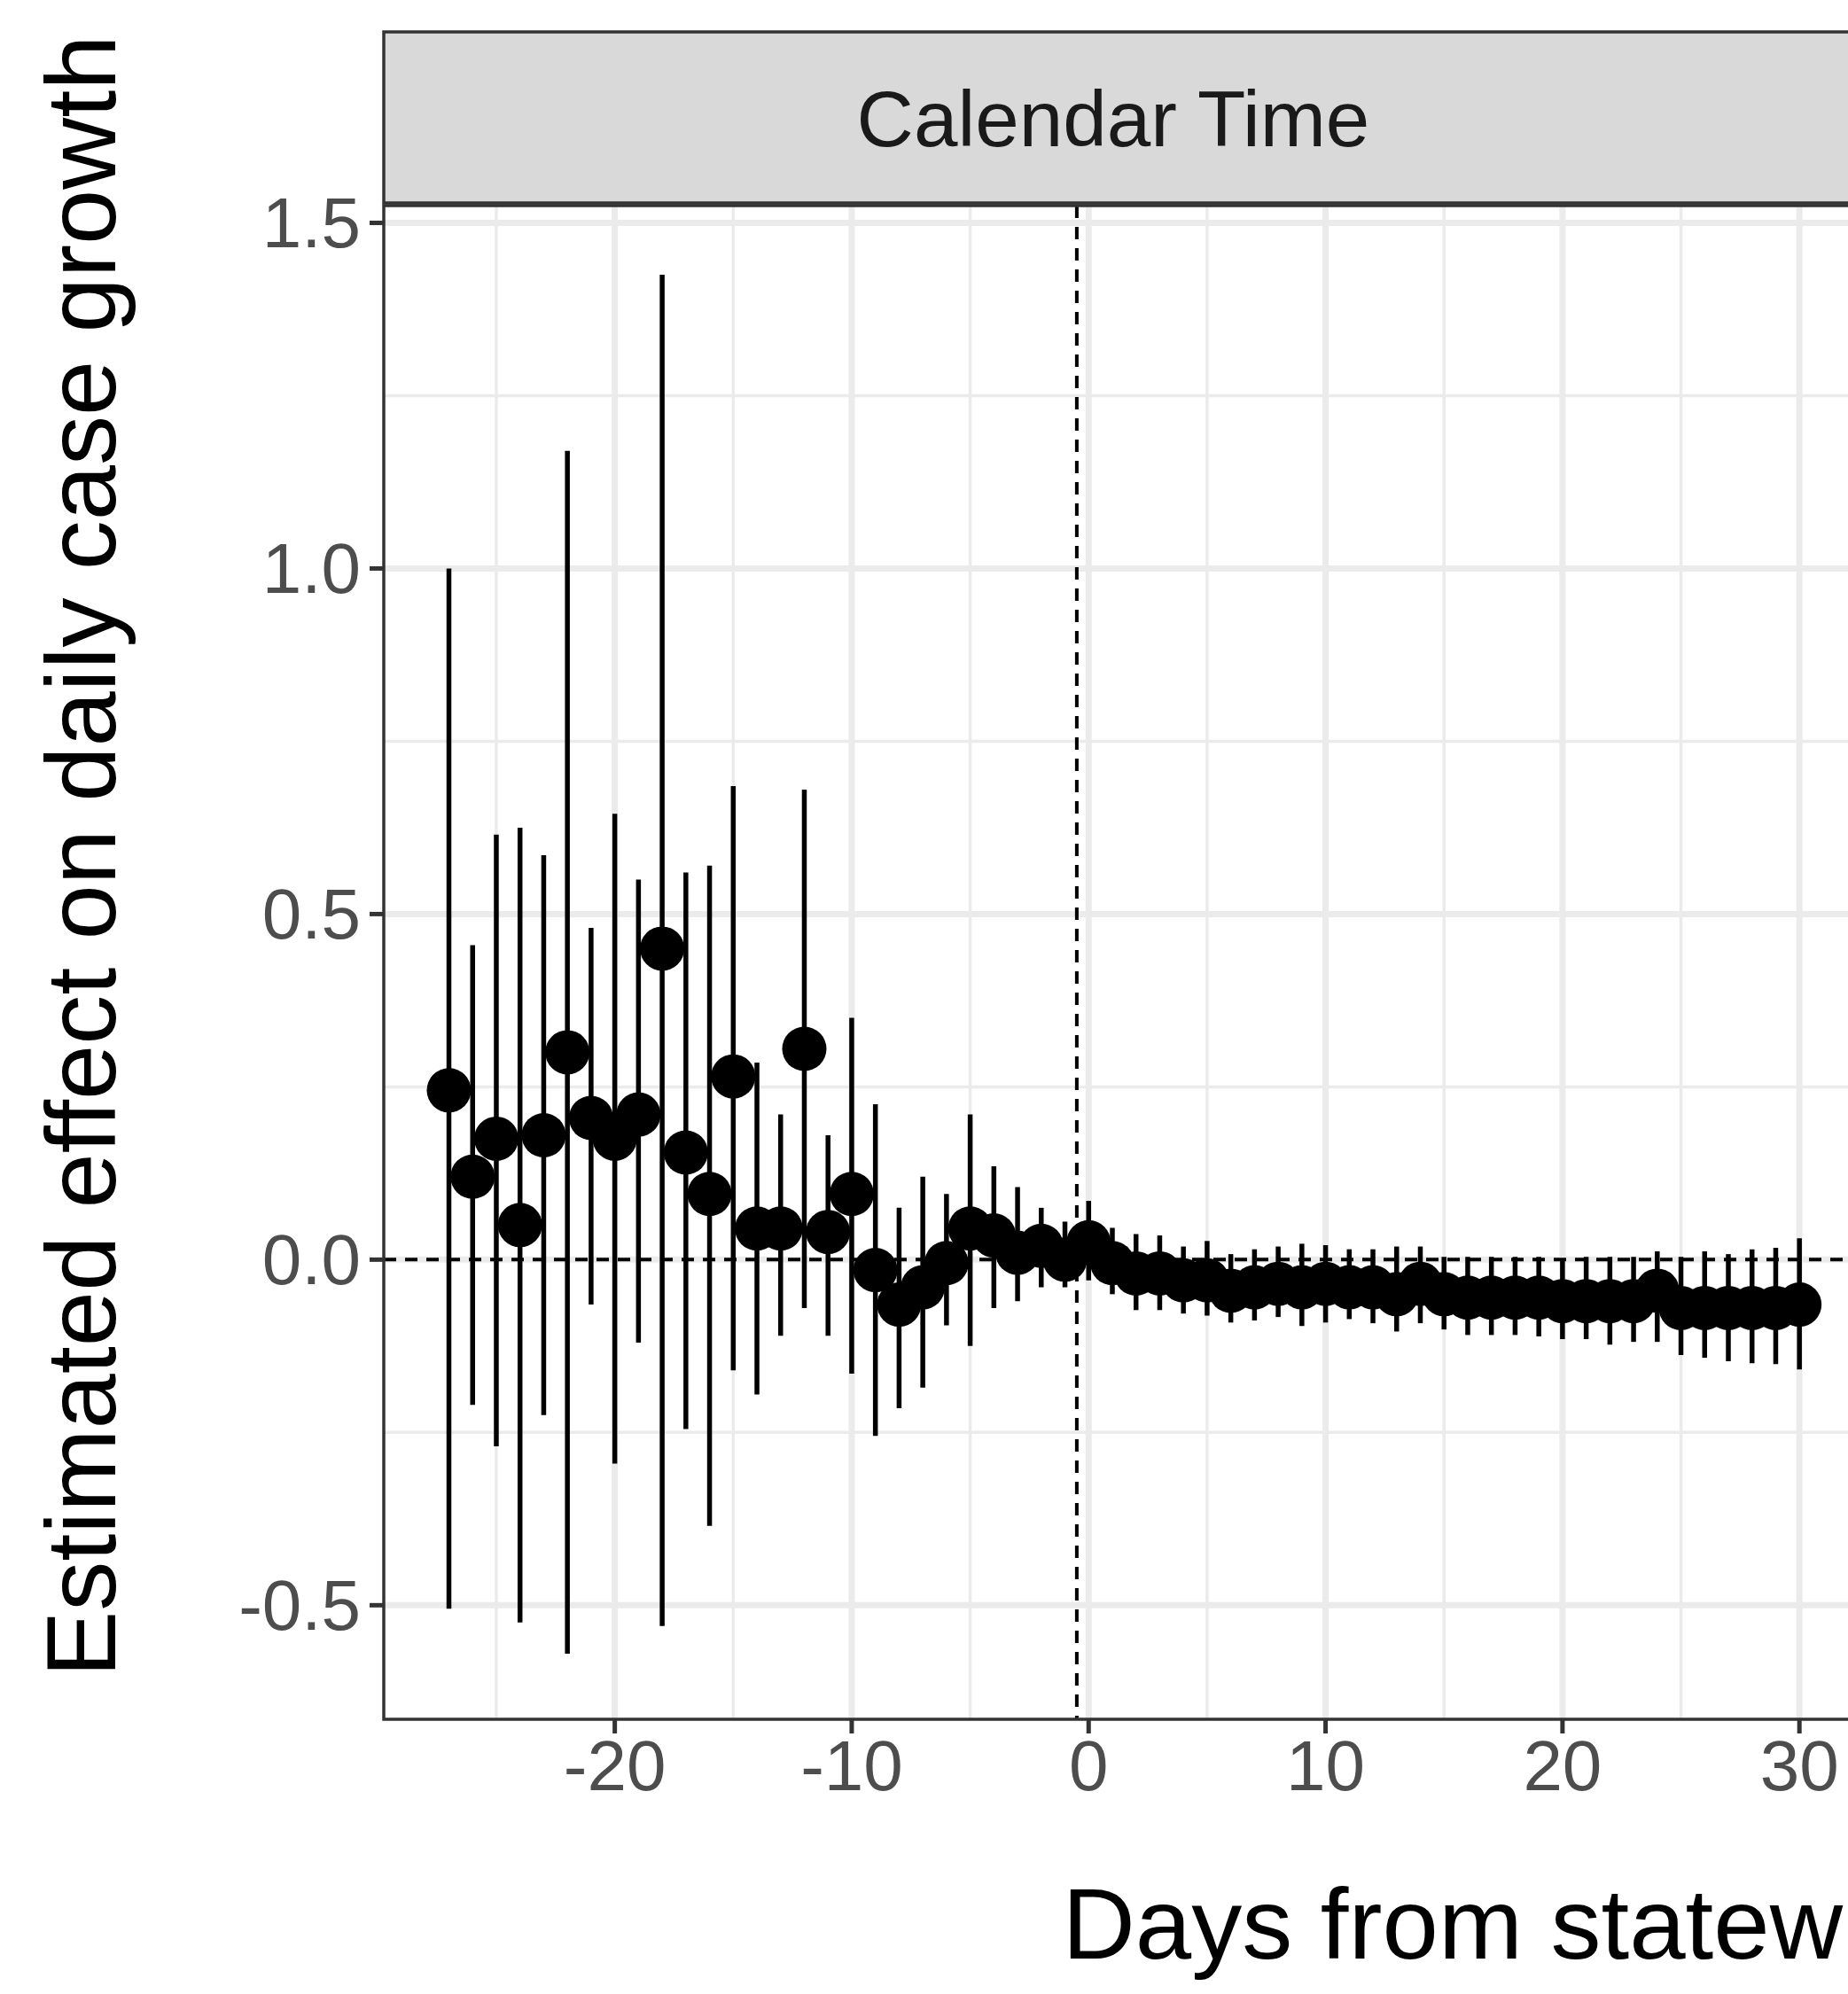  Describe the element at coordinates (1089, 1766) in the screenshot. I see `x-tick-label: 0` at that location.